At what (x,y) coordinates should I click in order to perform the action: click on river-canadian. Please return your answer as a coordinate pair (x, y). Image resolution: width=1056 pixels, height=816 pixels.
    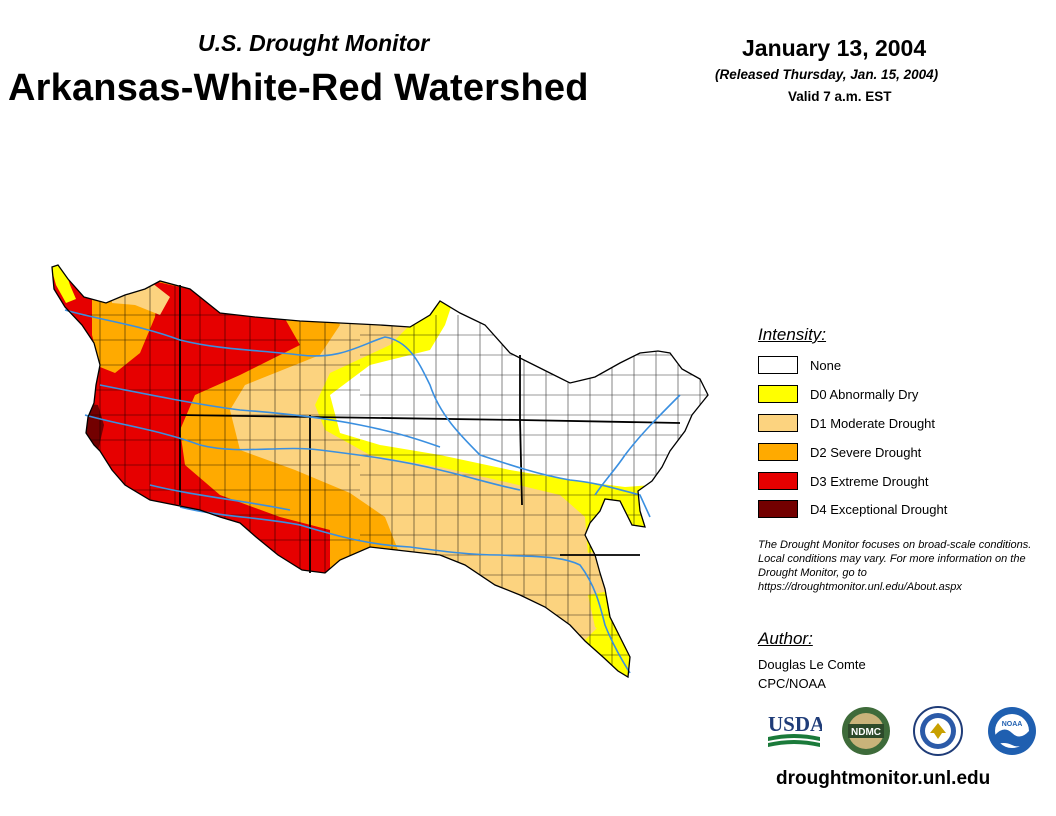
    Looking at the image, I should click on (302, 452).